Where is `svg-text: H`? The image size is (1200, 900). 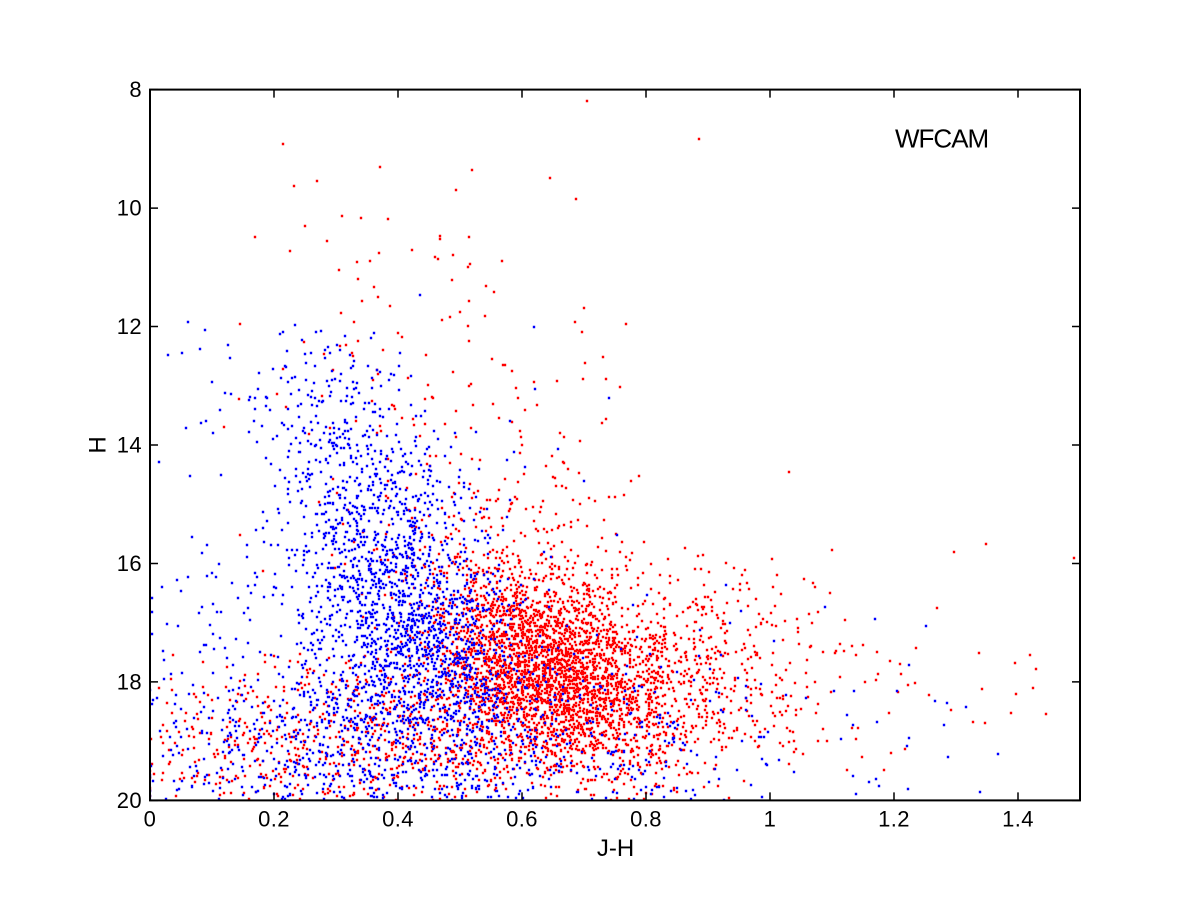 svg-text: H is located at coordinates (98, 444).